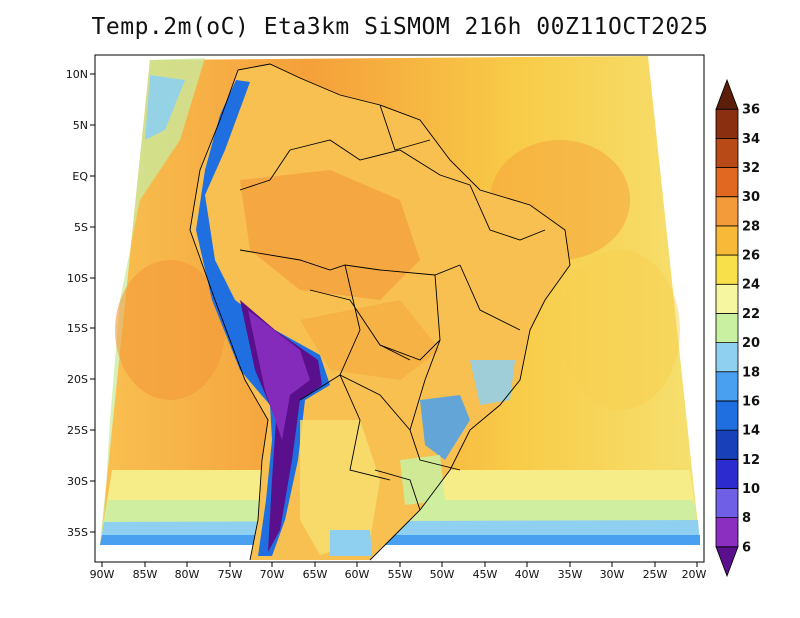 The height and width of the screenshot is (618, 800). I want to click on colorbar-label: 10, so click(751, 489).